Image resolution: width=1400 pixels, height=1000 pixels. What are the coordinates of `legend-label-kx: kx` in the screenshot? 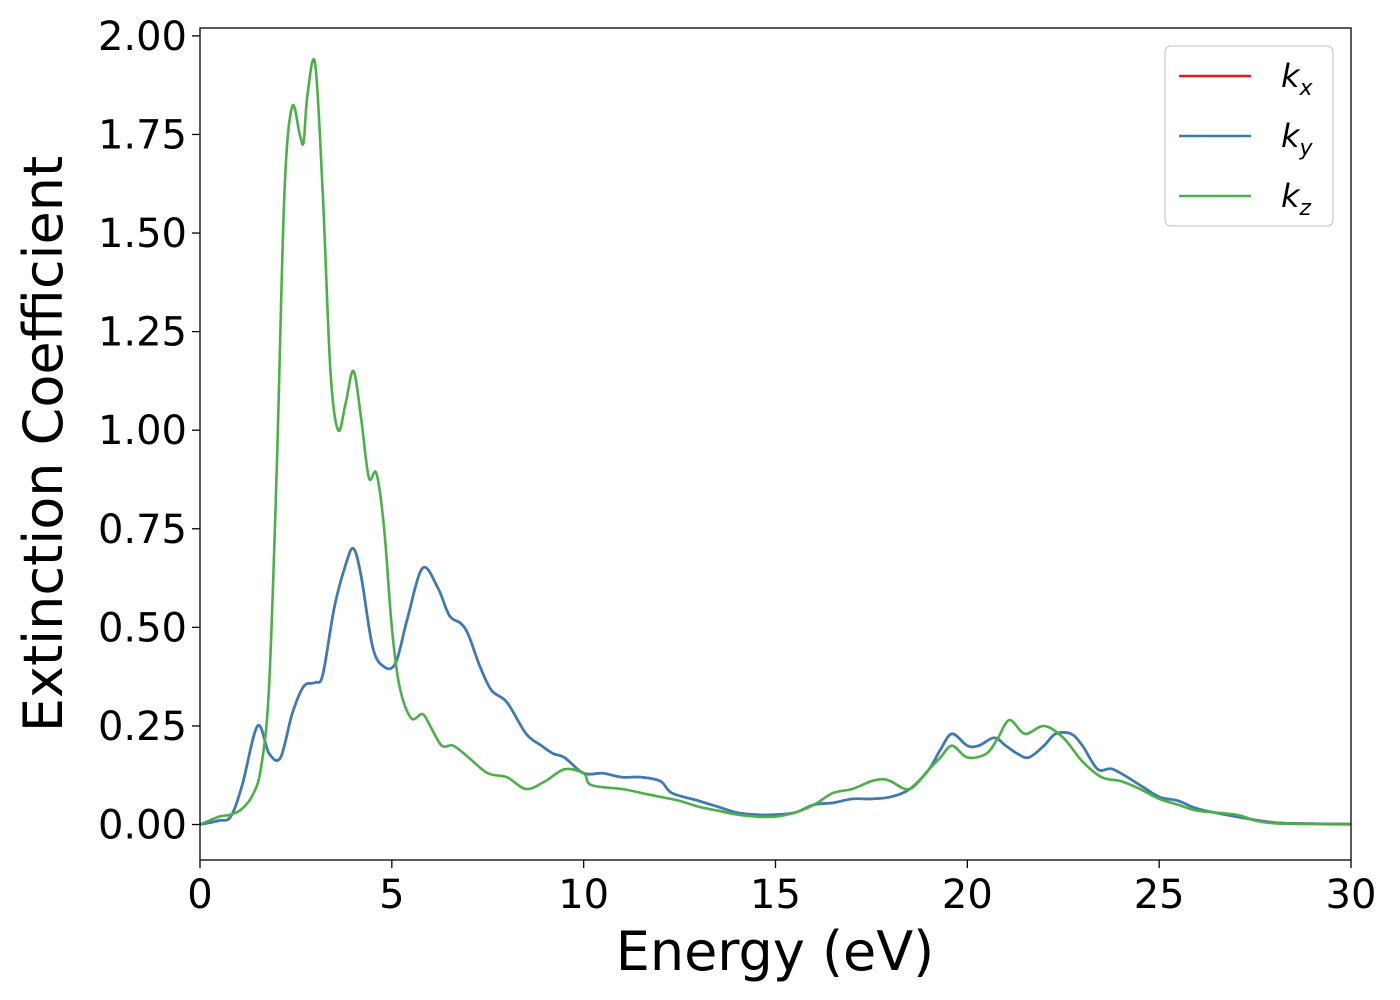 It's located at (1297, 79).